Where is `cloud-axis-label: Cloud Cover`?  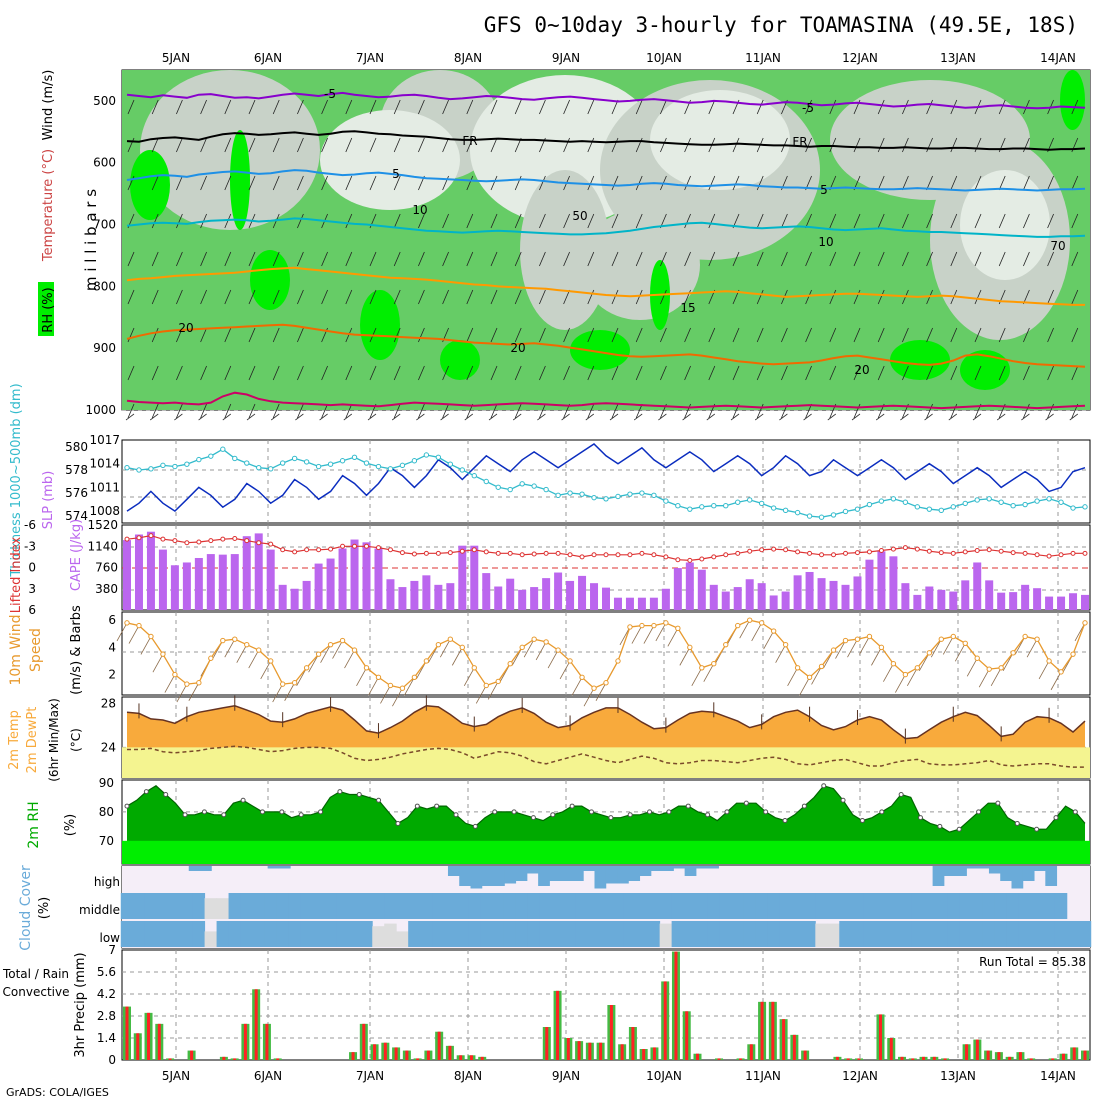 cloud-axis-label: Cloud Cover is located at coordinates (26, 908).